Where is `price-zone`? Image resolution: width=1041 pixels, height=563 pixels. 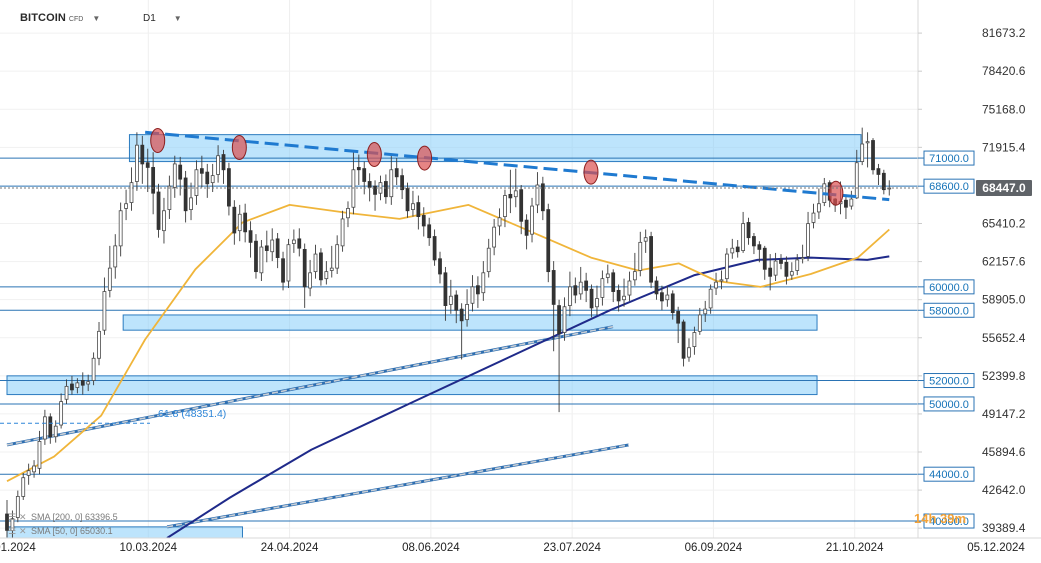 price-zone is located at coordinates (412, 385).